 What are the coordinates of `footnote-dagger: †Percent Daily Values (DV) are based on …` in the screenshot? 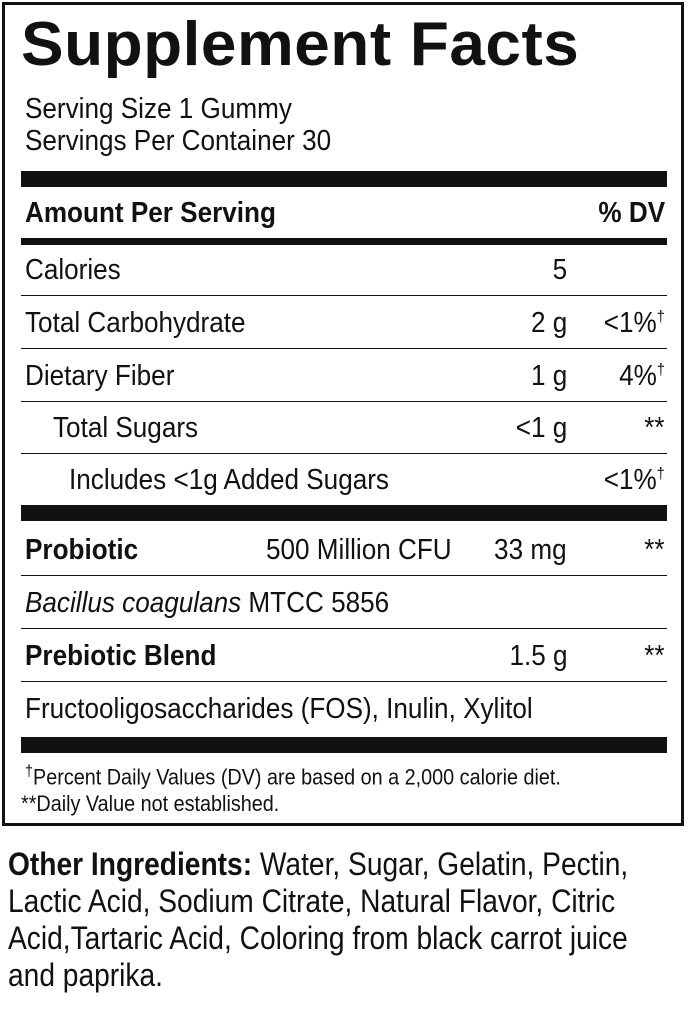 It's located at (293, 776).